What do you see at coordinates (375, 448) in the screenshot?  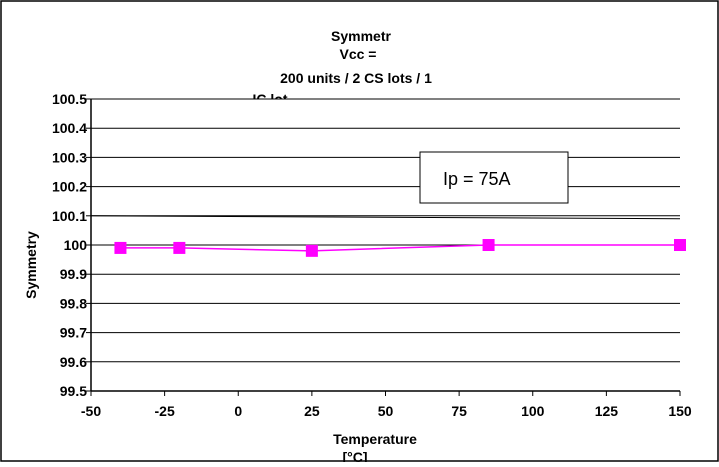 I see `x-axis-label: Temperature [°C]` at bounding box center [375, 448].